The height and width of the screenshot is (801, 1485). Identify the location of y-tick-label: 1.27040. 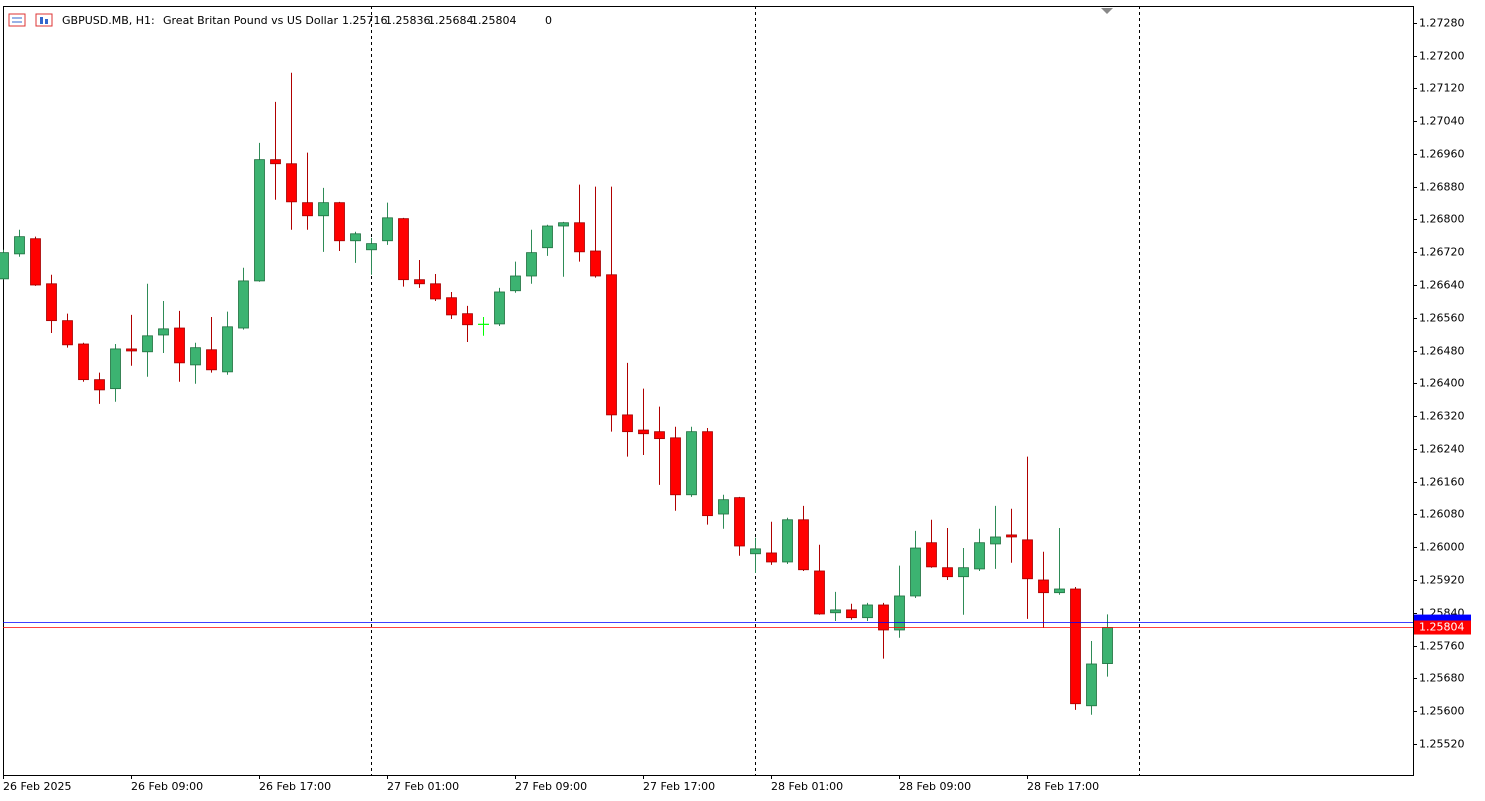
(1442, 121).